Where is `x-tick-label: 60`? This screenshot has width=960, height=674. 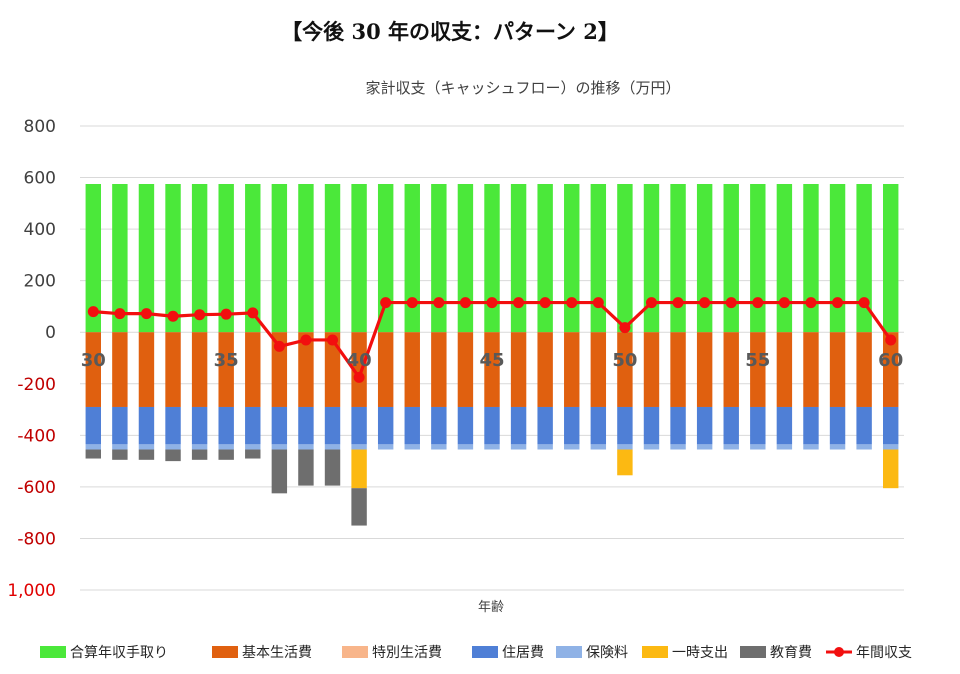 x-tick-label: 60 is located at coordinates (890, 360).